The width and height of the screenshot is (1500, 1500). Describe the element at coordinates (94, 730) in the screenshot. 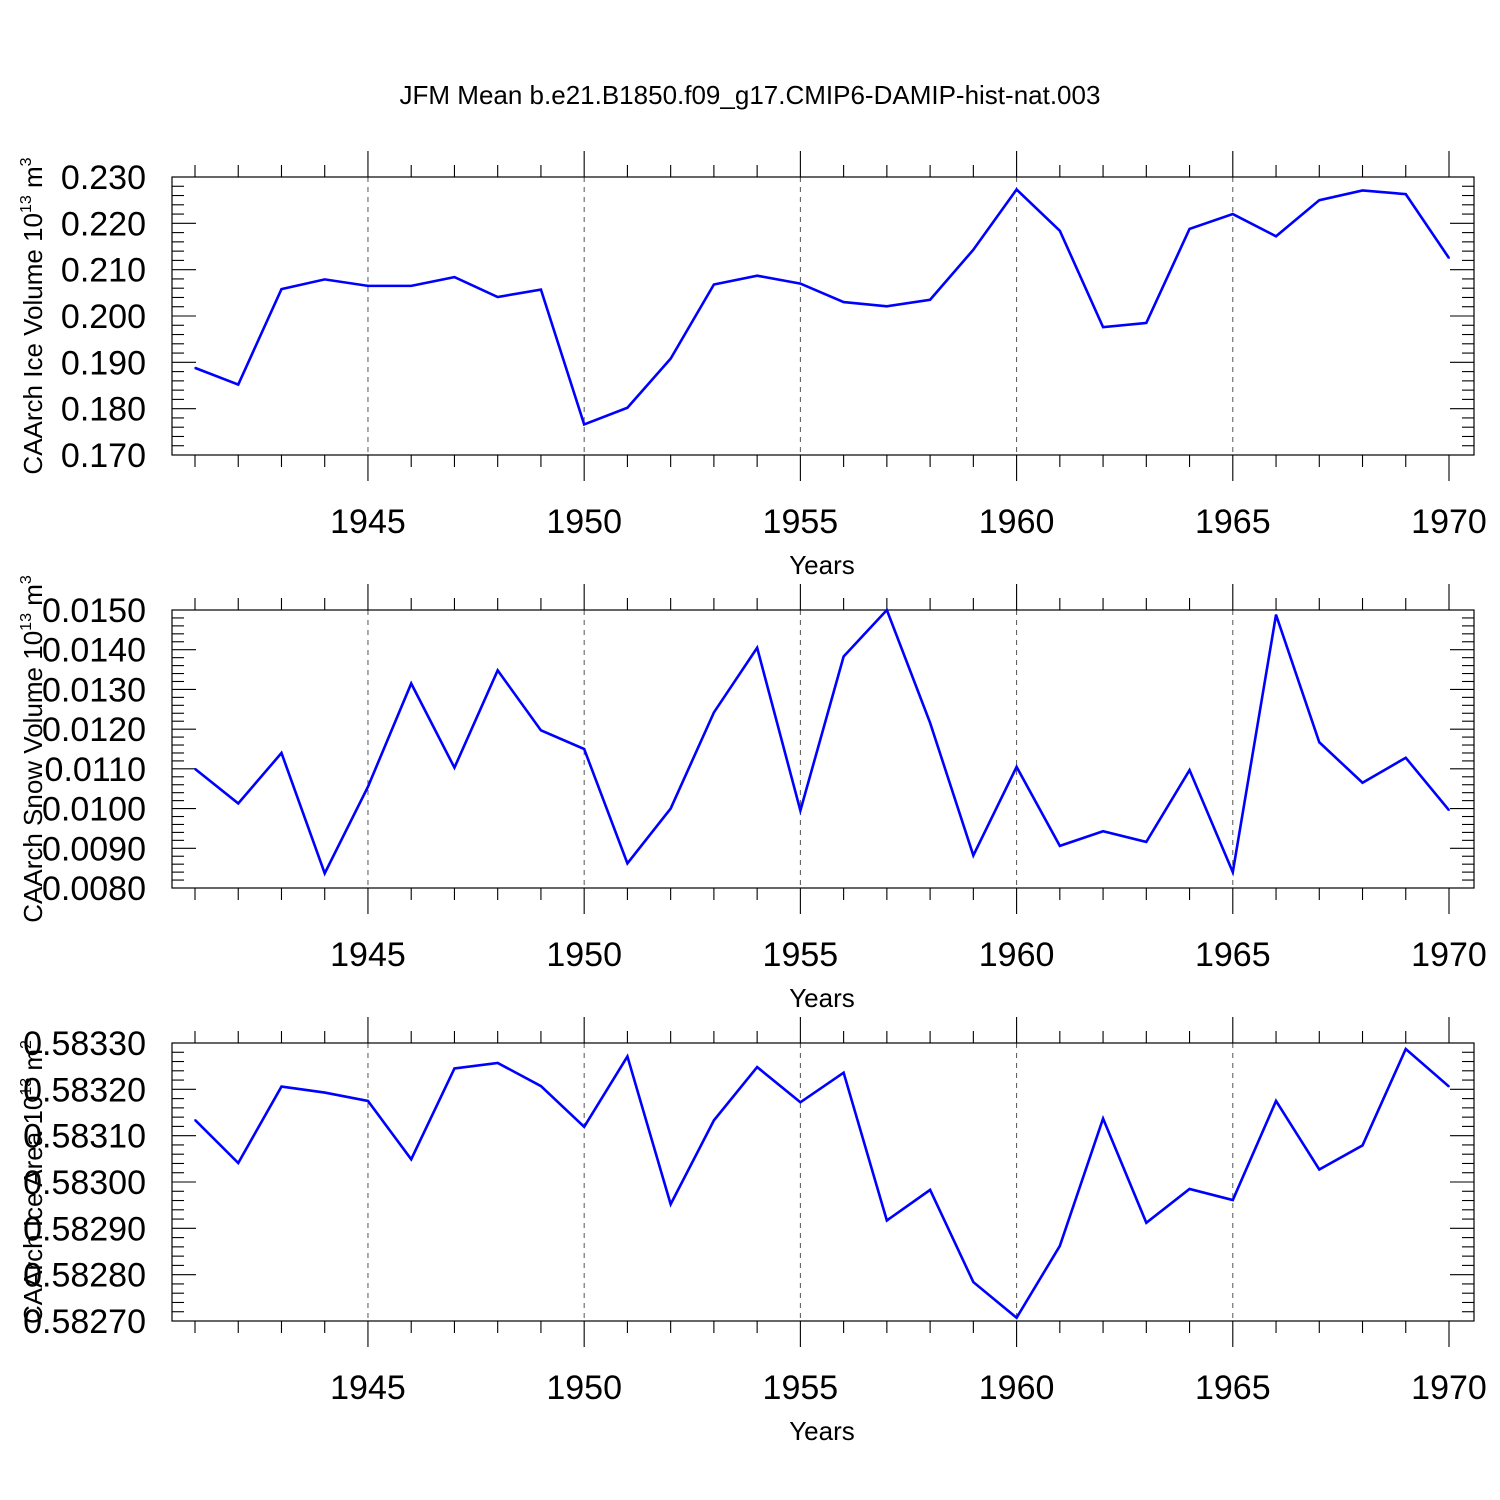

I see `y-tick-label: 0.0120` at that location.